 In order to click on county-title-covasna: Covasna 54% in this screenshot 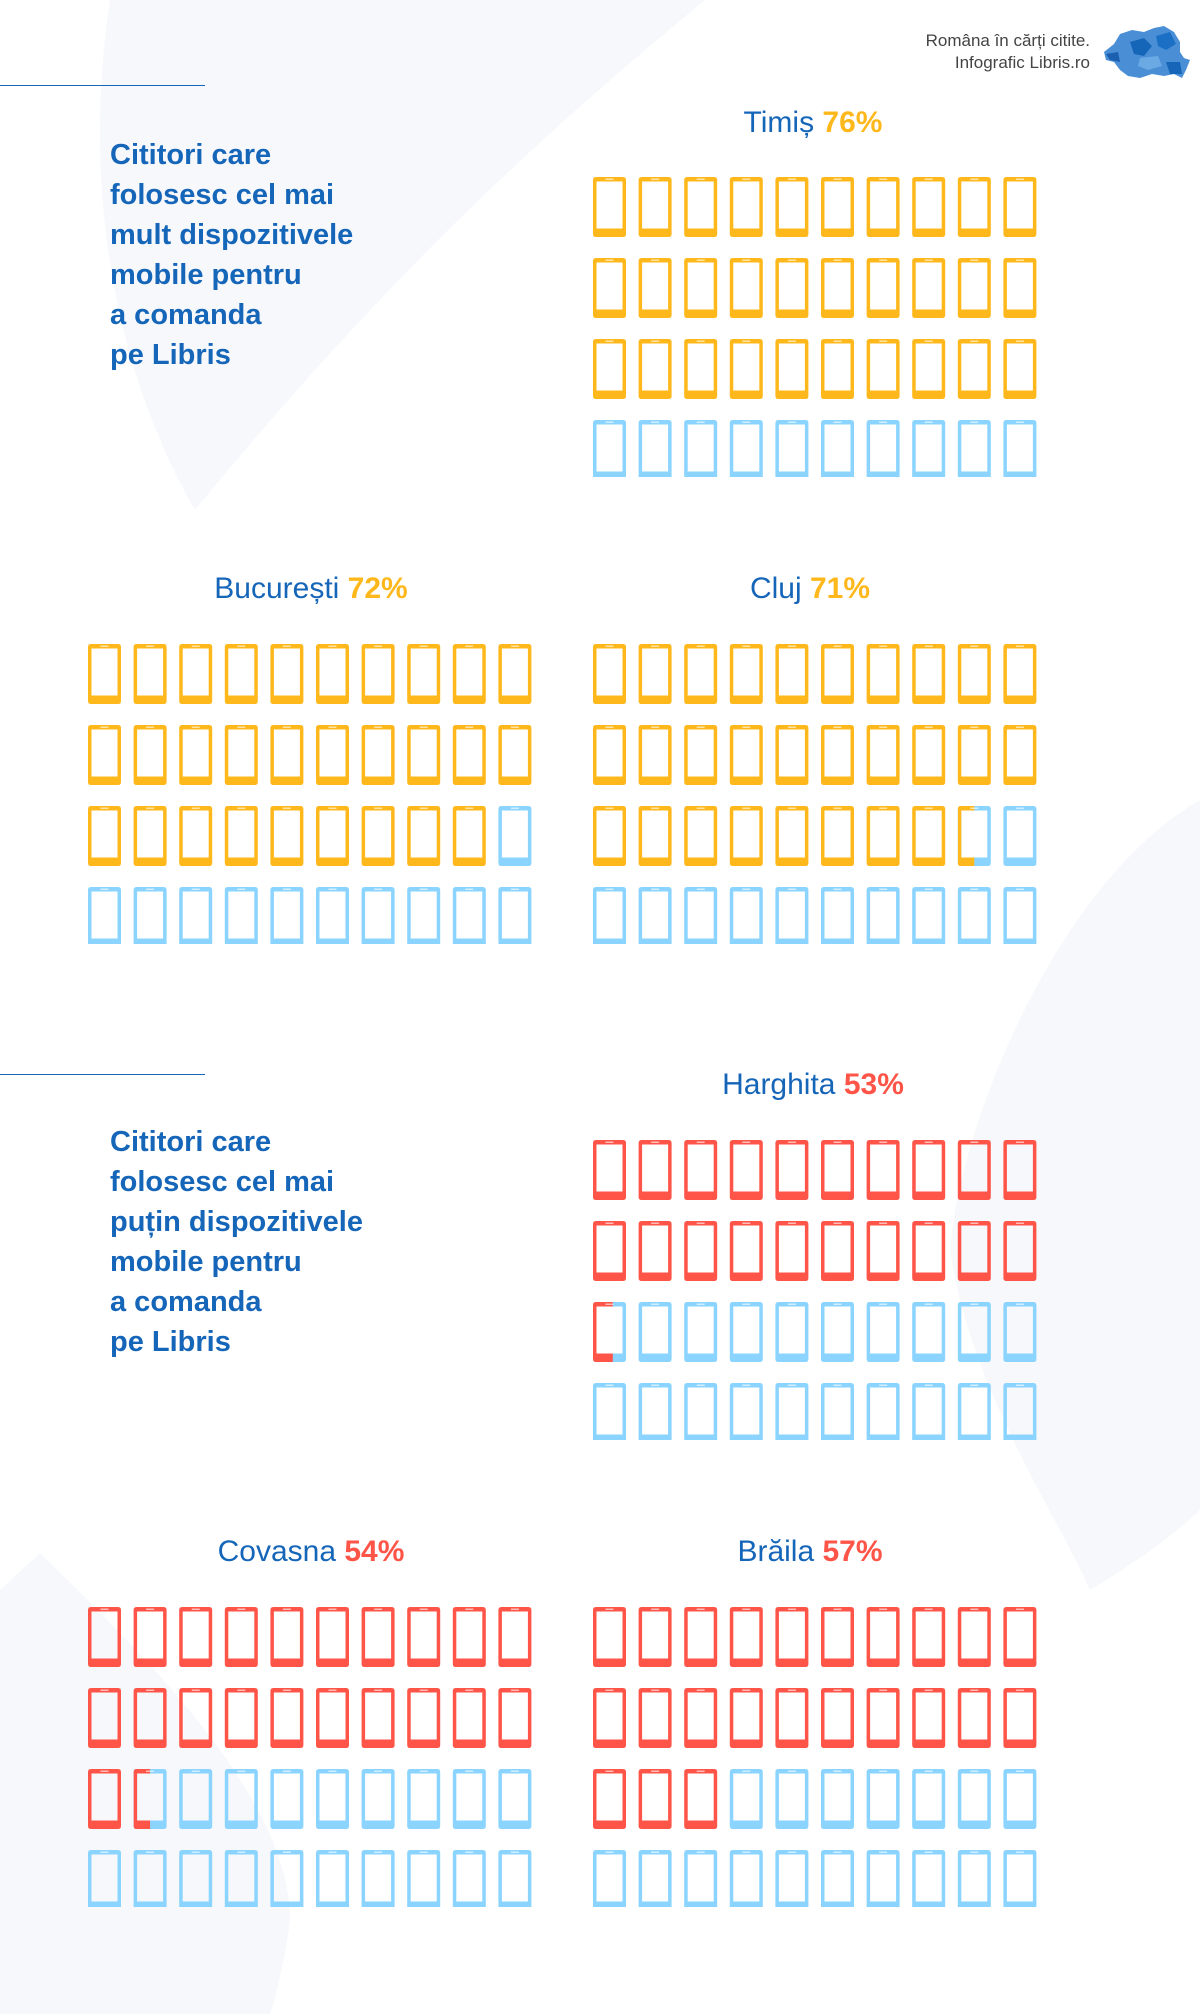, I will do `click(311, 1552)`.